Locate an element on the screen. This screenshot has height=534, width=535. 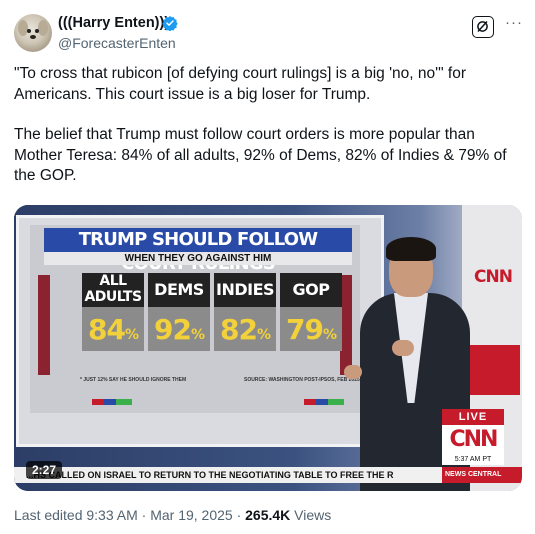
dog-ear-left is located at coordinates (23, 28).